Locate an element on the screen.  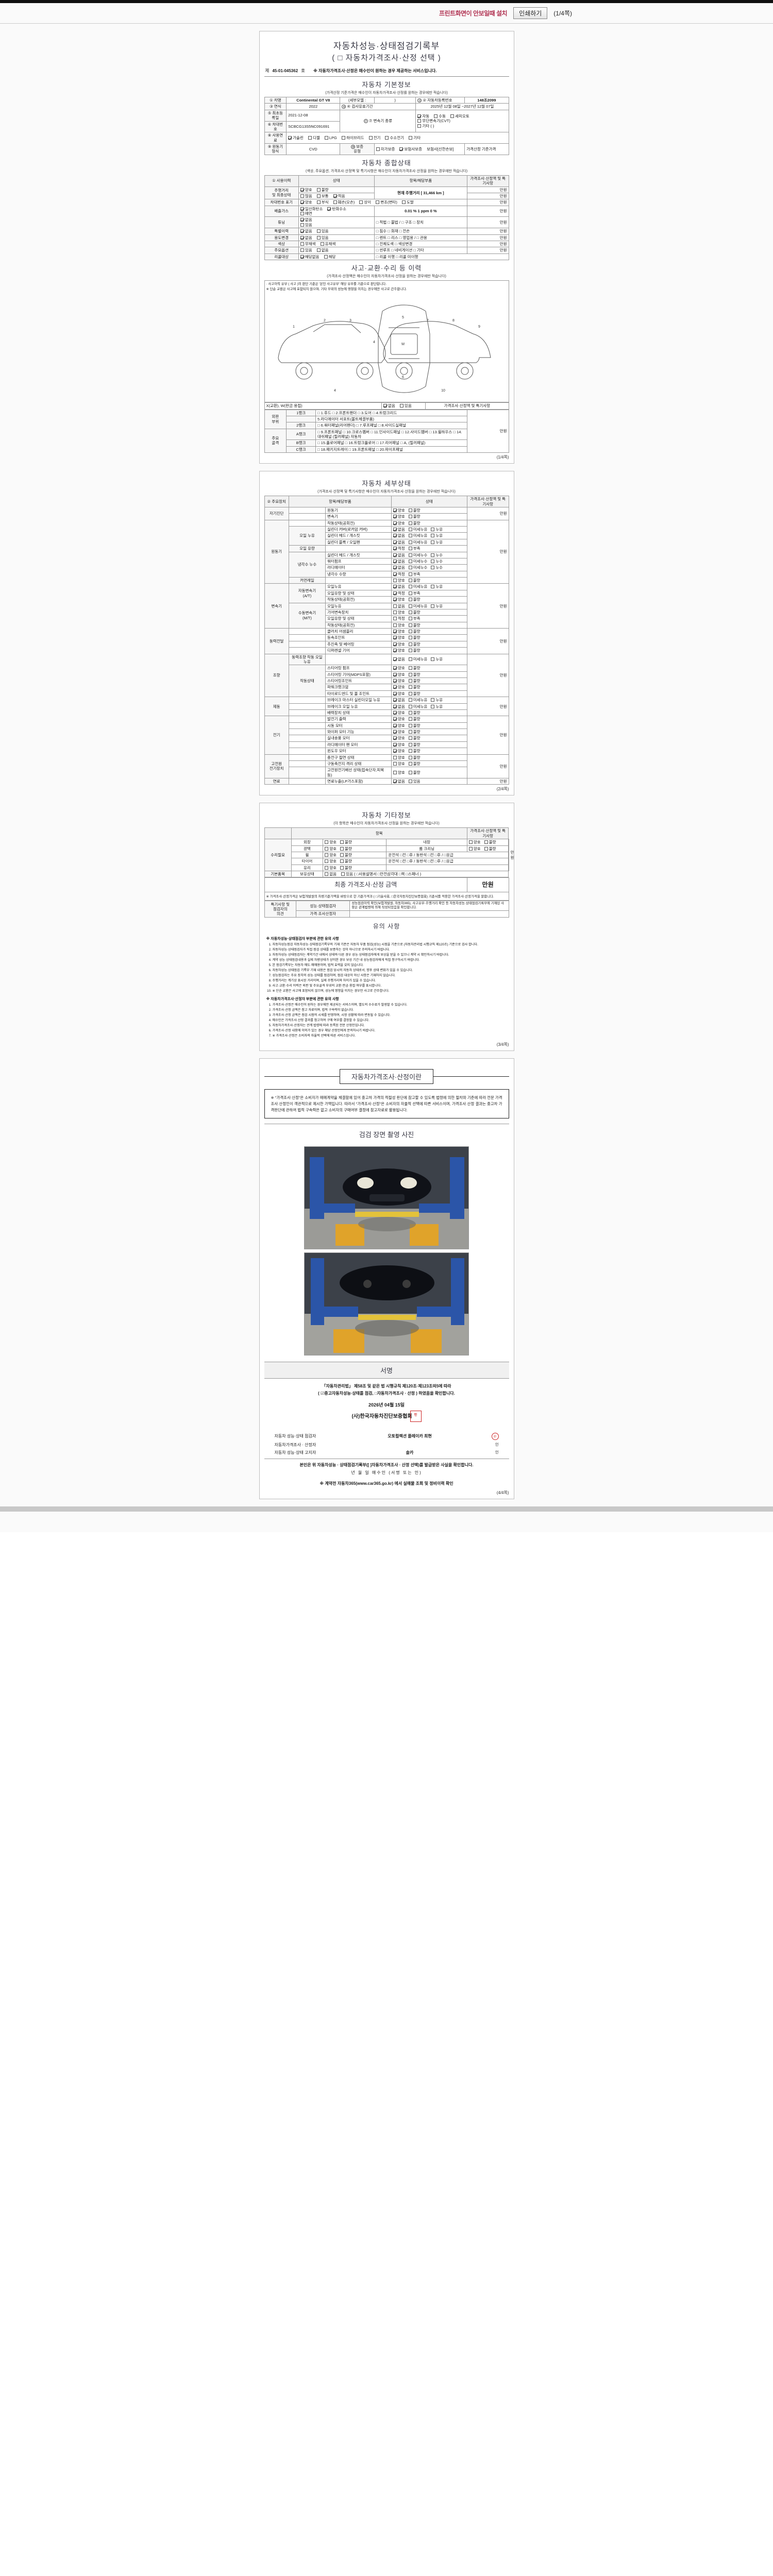
opt-detail-1-3-2: 누유 is located at coordinates (437, 543).